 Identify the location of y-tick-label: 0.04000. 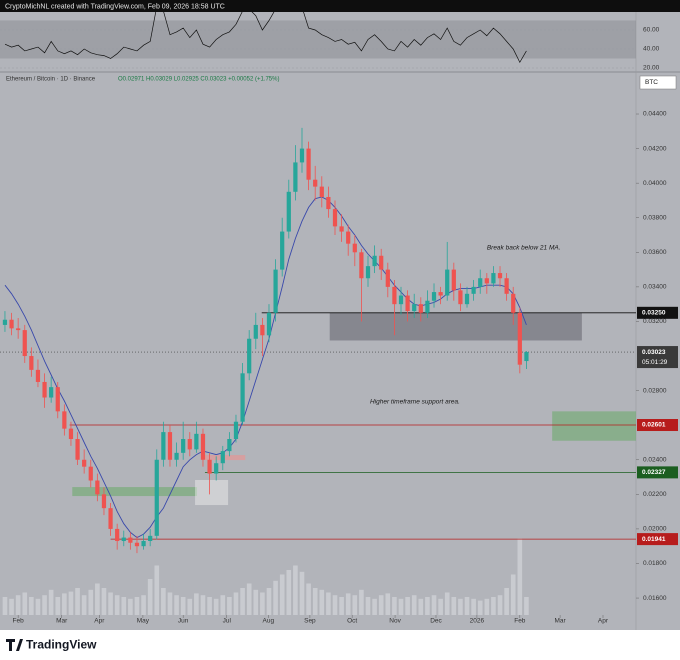
(655, 183).